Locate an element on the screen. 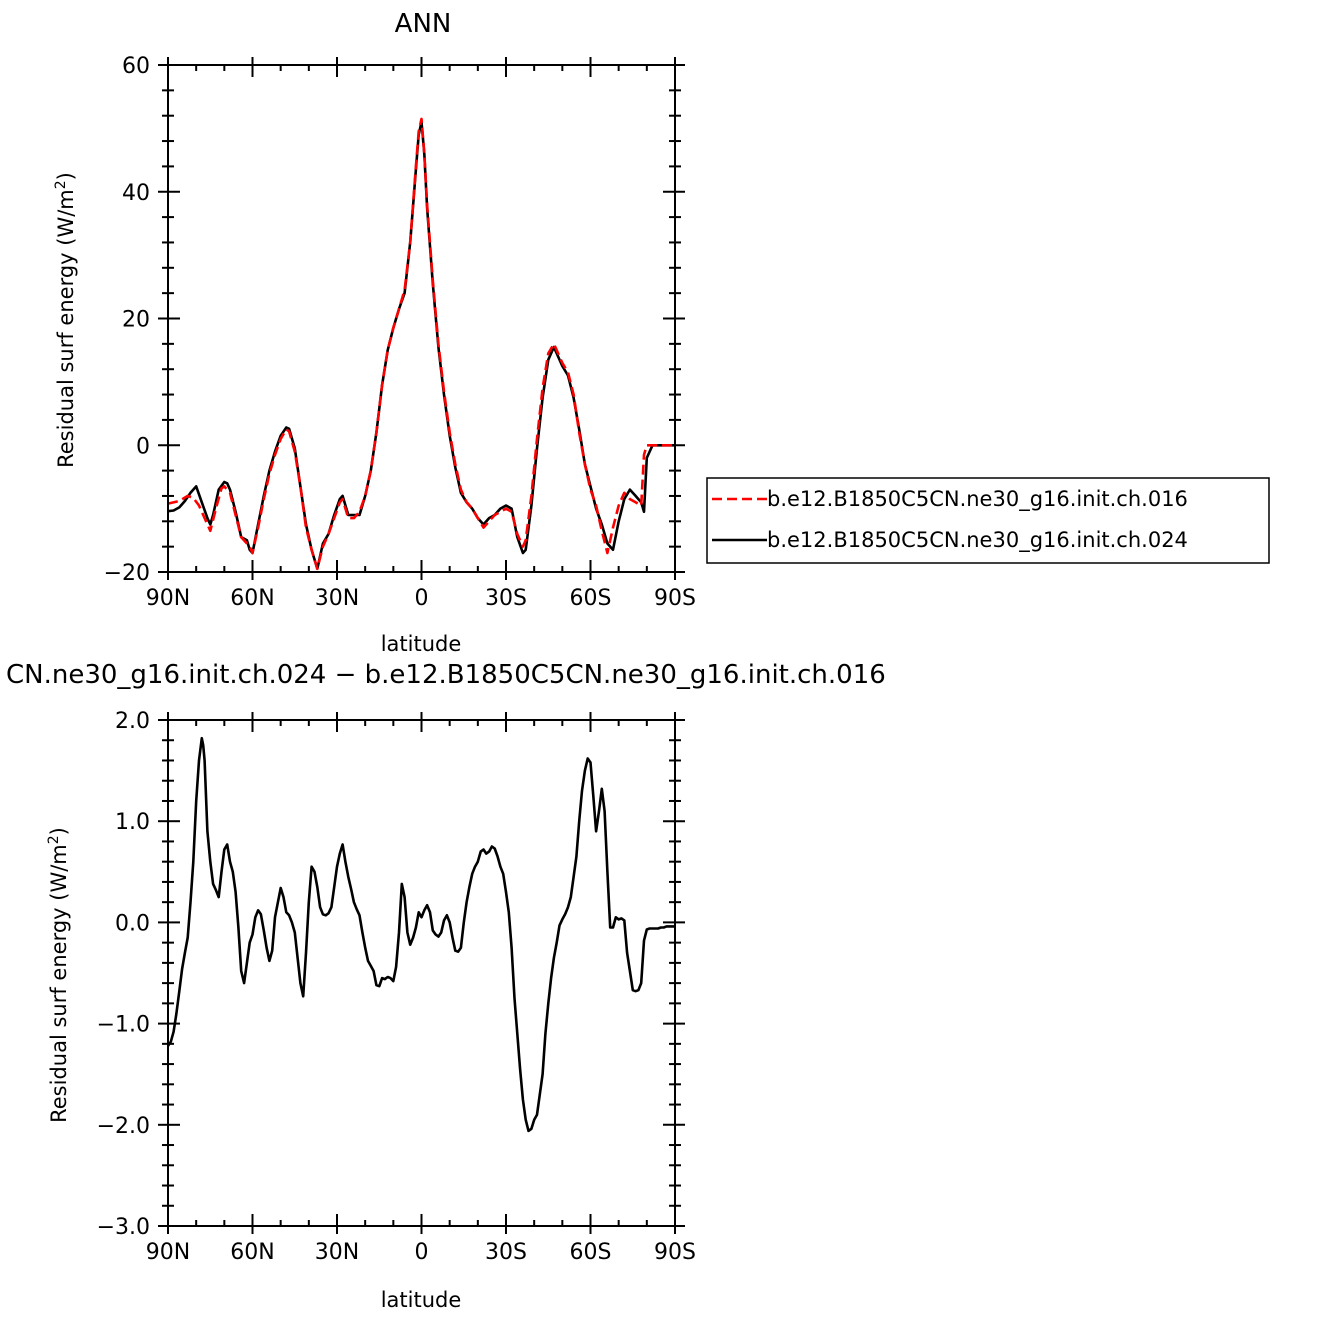  y-tick-label: 0.0 is located at coordinates (132, 923).